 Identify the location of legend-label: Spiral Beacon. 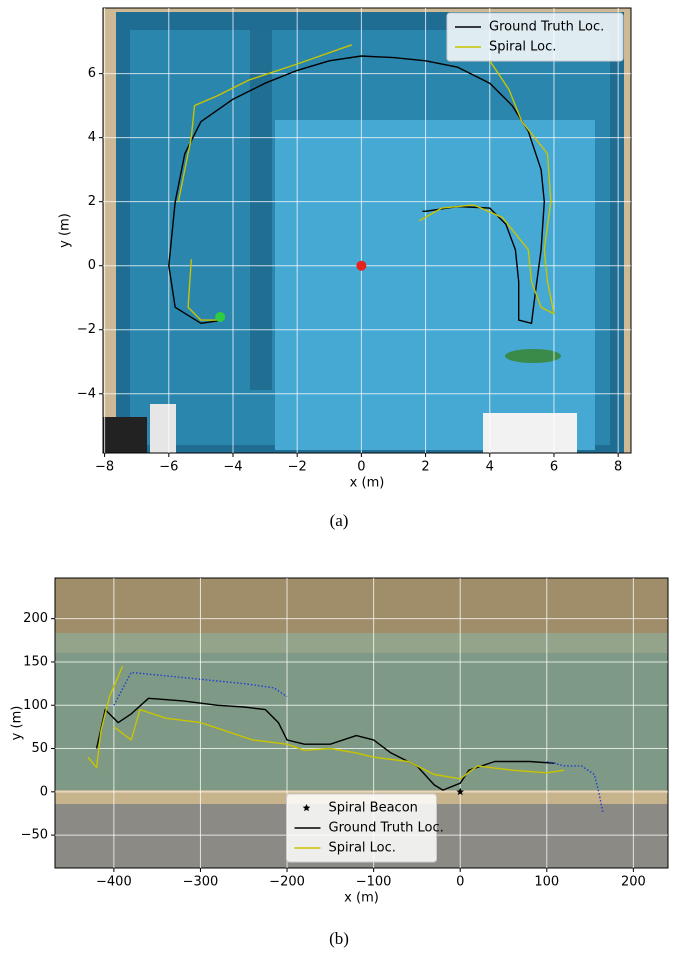
(373, 808).